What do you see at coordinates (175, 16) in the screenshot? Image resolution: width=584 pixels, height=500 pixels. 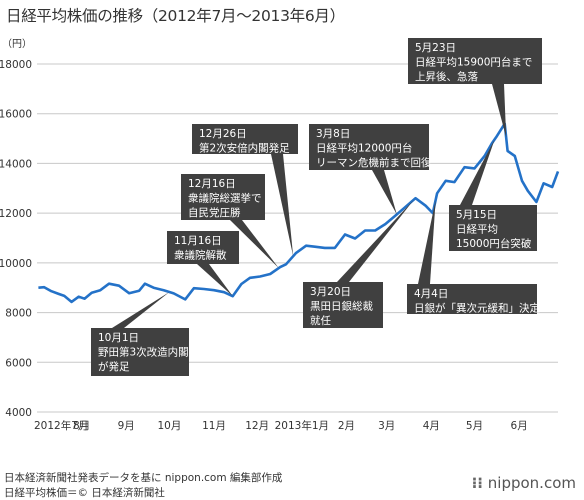 I see `chart-title: 日経平均株価の推移（2012年7月〜2013年6月）` at bounding box center [175, 16].